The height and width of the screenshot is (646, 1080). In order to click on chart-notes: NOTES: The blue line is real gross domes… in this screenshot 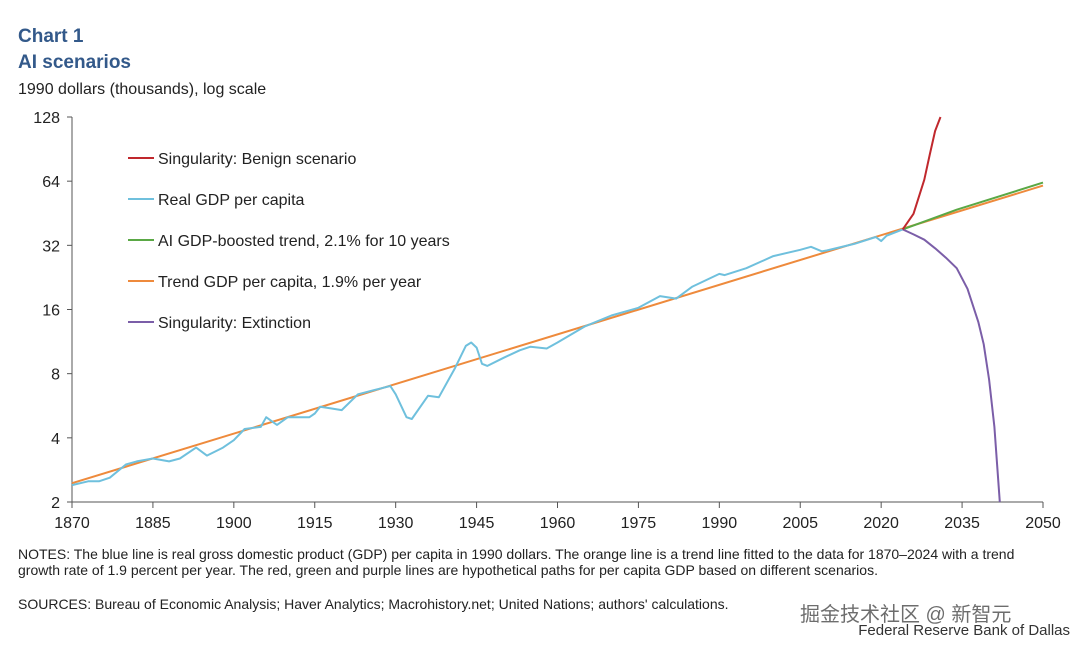, I will do `click(516, 562)`.